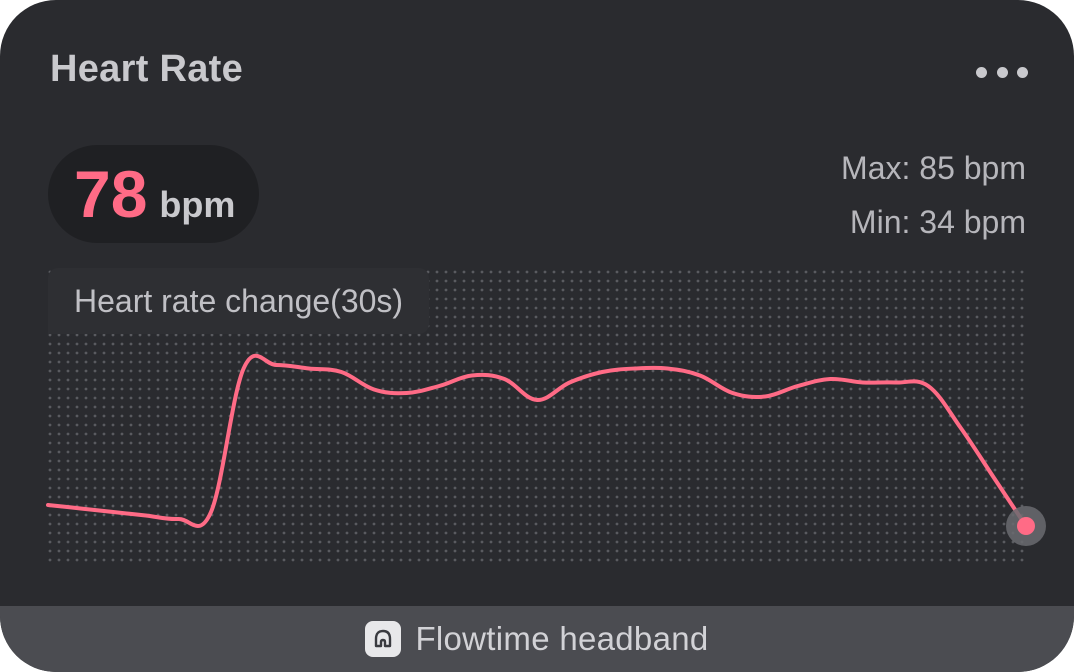  What do you see at coordinates (933, 202) in the screenshot?
I see `bpm-stats: Max: 85 bpm Min: 34 bpm` at bounding box center [933, 202].